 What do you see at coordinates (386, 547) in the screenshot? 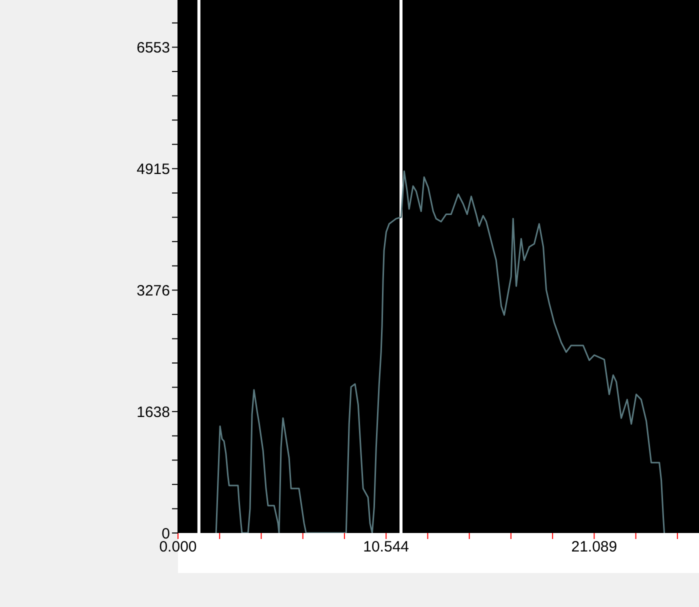
I see `x-tick-label: 10.544` at bounding box center [386, 547].